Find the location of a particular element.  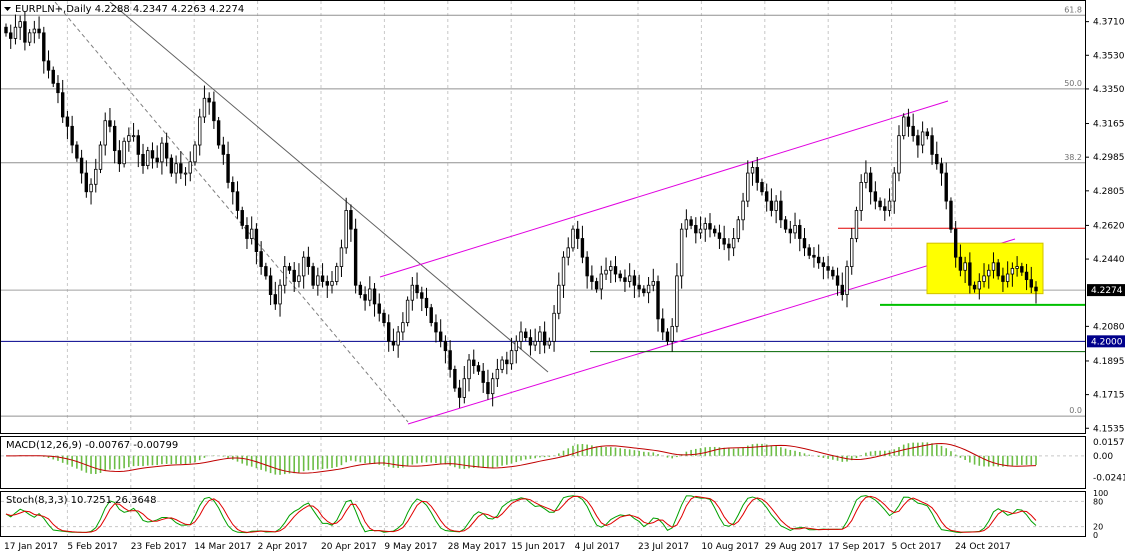

price-axis-label: 4.1895 is located at coordinates (1109, 362).